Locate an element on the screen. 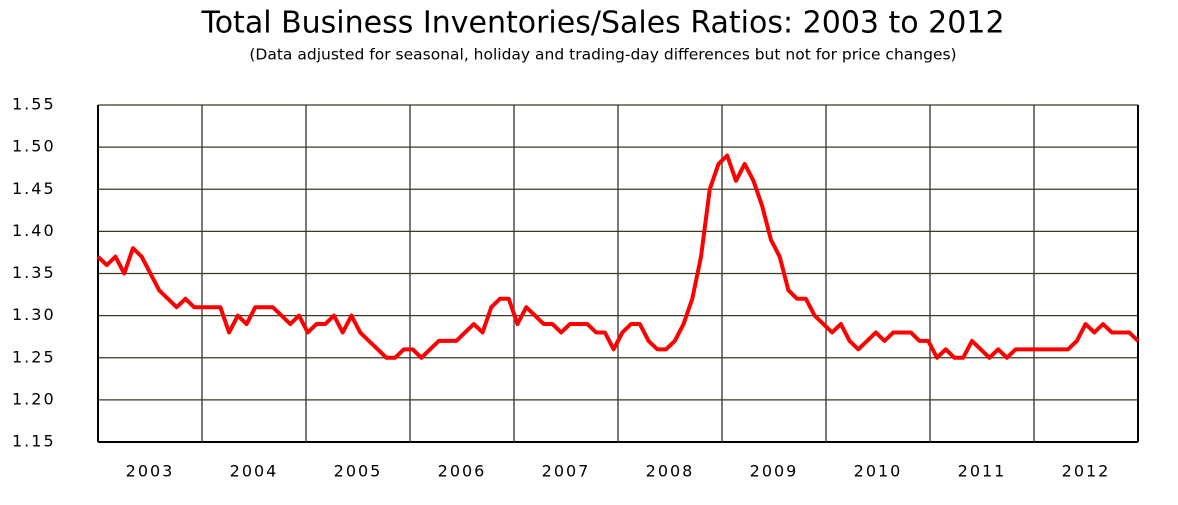 The image size is (1178, 505). x-tick-label: 2009 is located at coordinates (774, 471).